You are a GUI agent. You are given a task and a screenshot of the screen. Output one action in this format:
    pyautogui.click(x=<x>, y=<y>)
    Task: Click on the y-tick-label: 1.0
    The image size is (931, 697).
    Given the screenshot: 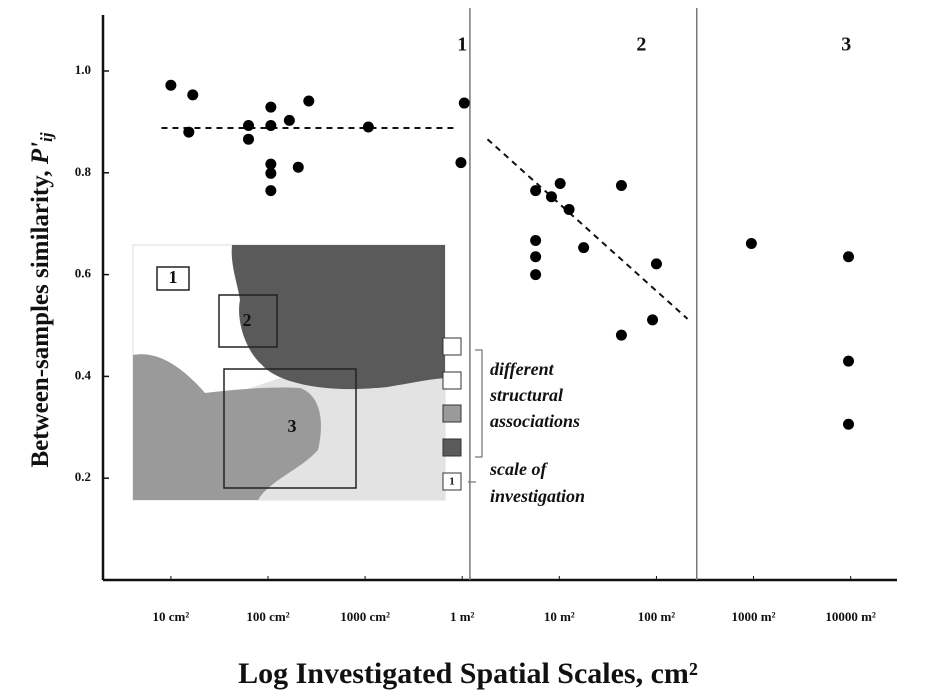 What is the action you would take?
    pyautogui.click(x=83, y=69)
    